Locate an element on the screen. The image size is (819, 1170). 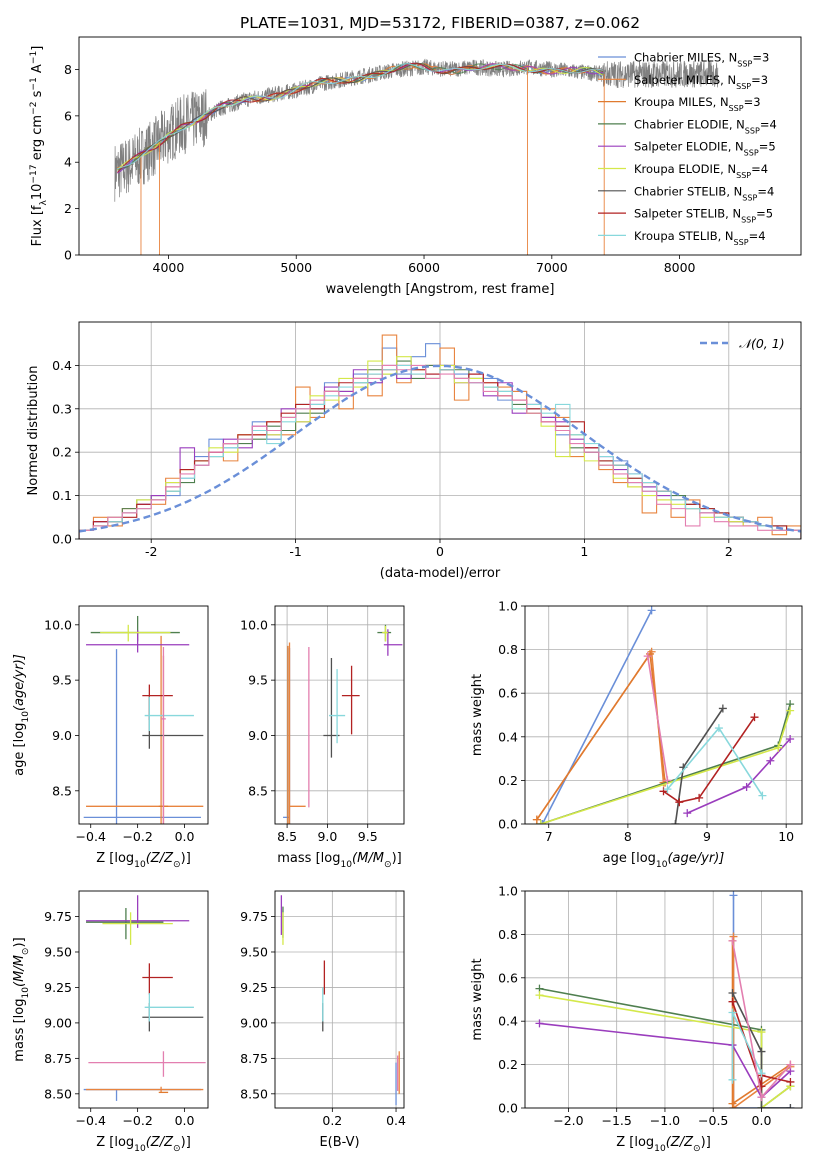
legend-label-part: Salpeter STELIB, N is located at coordinates (687, 214).